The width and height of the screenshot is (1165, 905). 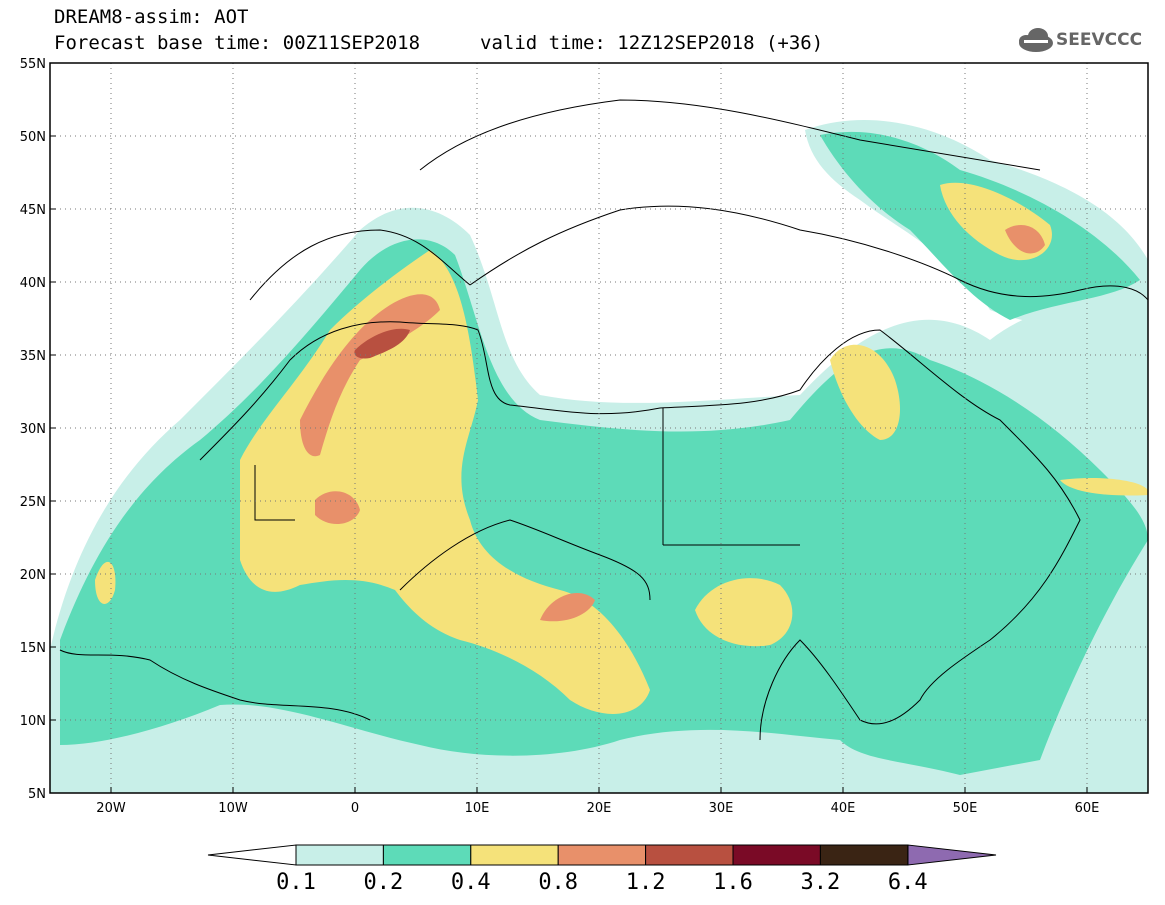 What do you see at coordinates (477, 808) in the screenshot?
I see `lon-tick-label: 10E` at bounding box center [477, 808].